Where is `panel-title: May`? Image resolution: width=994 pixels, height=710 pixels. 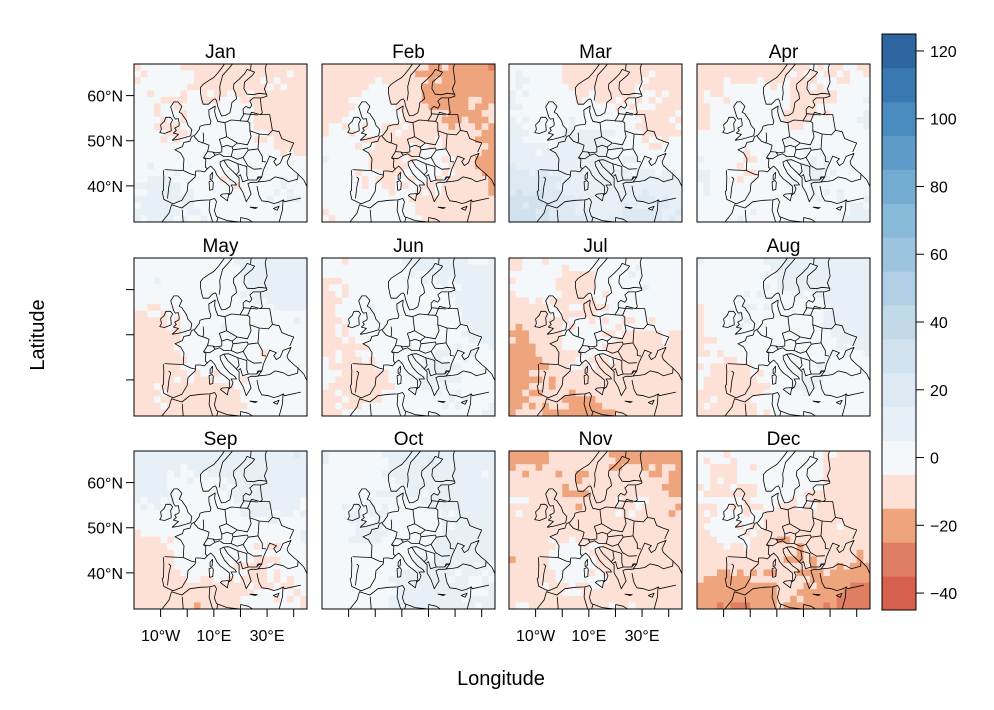 panel-title: May is located at coordinates (221, 246).